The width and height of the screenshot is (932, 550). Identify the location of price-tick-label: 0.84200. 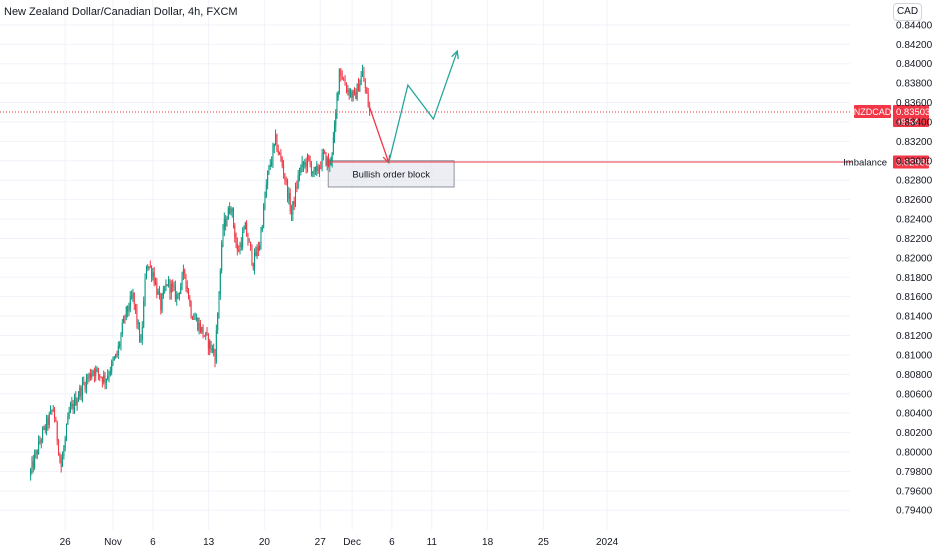
(914, 45).